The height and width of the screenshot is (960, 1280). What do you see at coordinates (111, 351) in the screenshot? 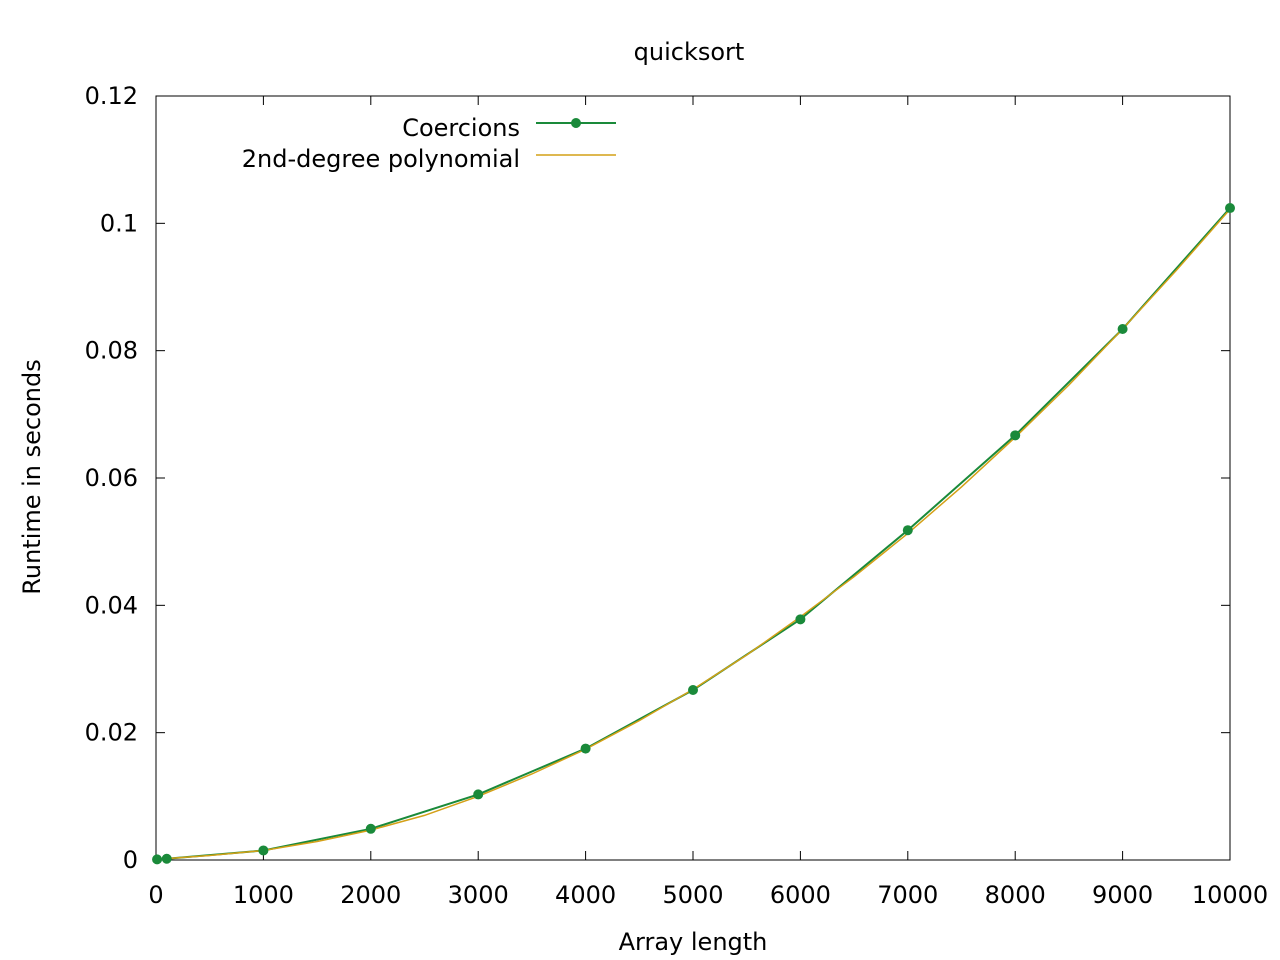
I see `y-tick-label: 0.08` at bounding box center [111, 351].